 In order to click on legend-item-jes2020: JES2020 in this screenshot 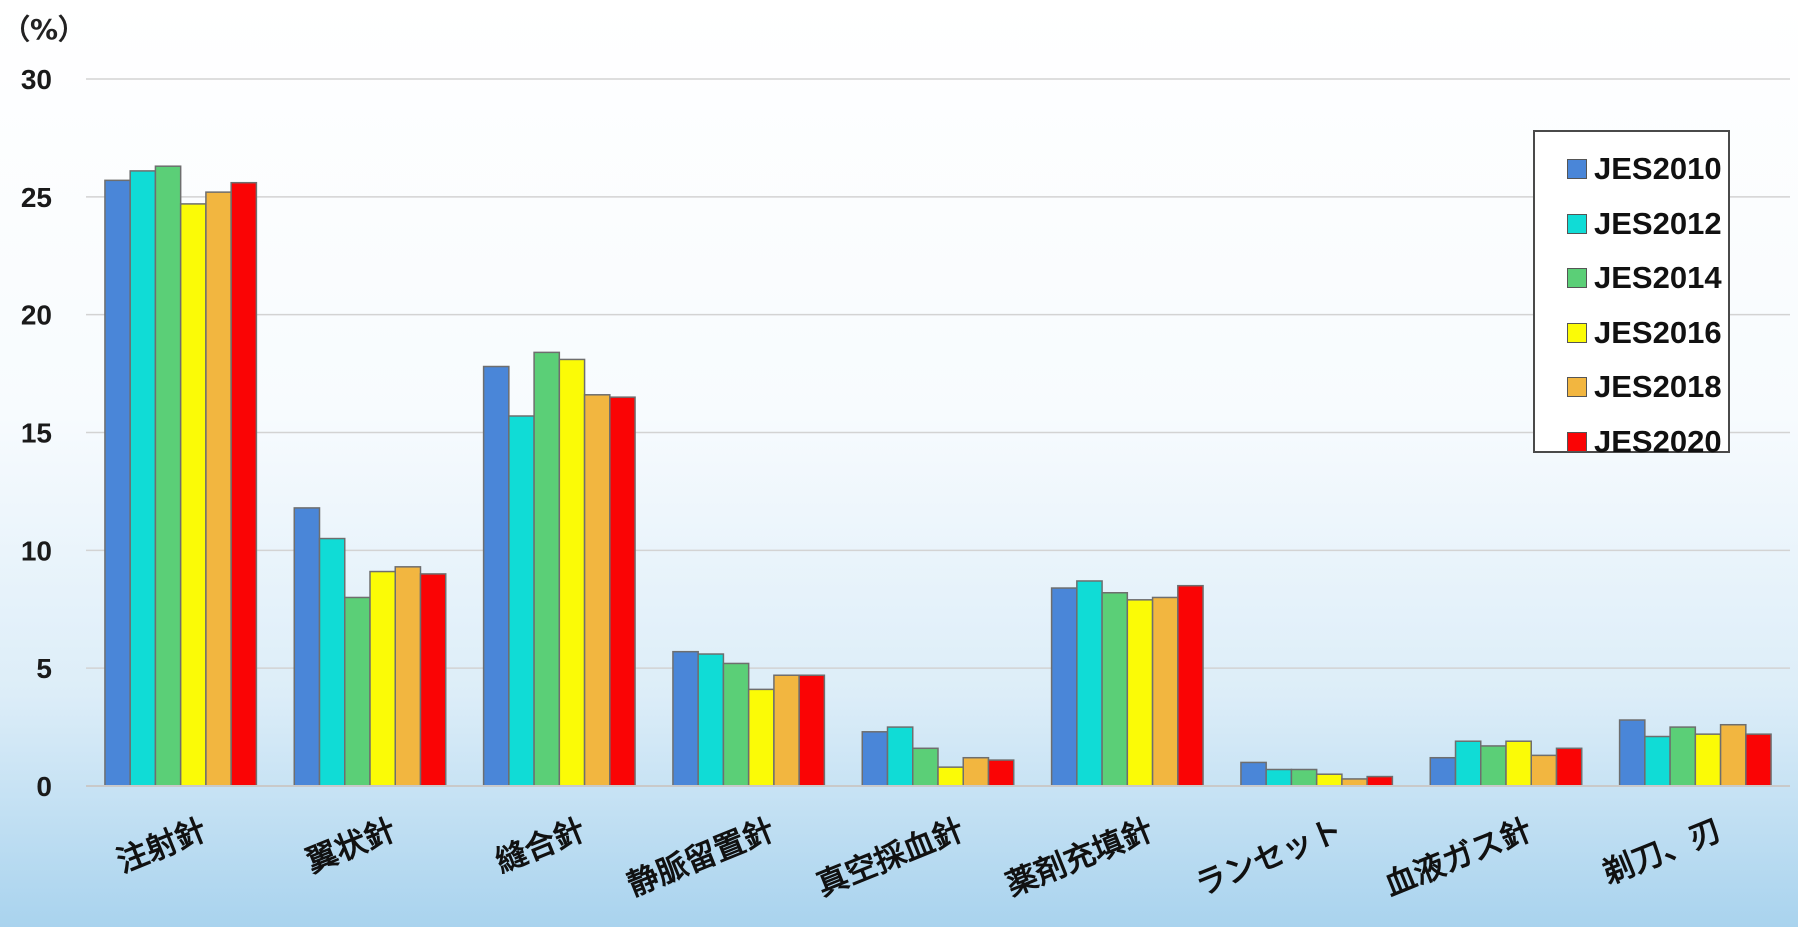, I will do `click(1647, 442)`.